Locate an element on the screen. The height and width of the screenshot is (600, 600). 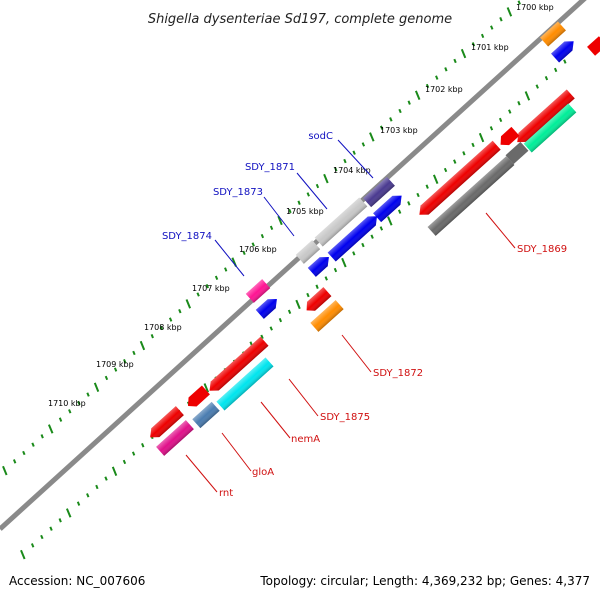
label-SDY_1872: SDY_1872 is located at coordinates (398, 373).